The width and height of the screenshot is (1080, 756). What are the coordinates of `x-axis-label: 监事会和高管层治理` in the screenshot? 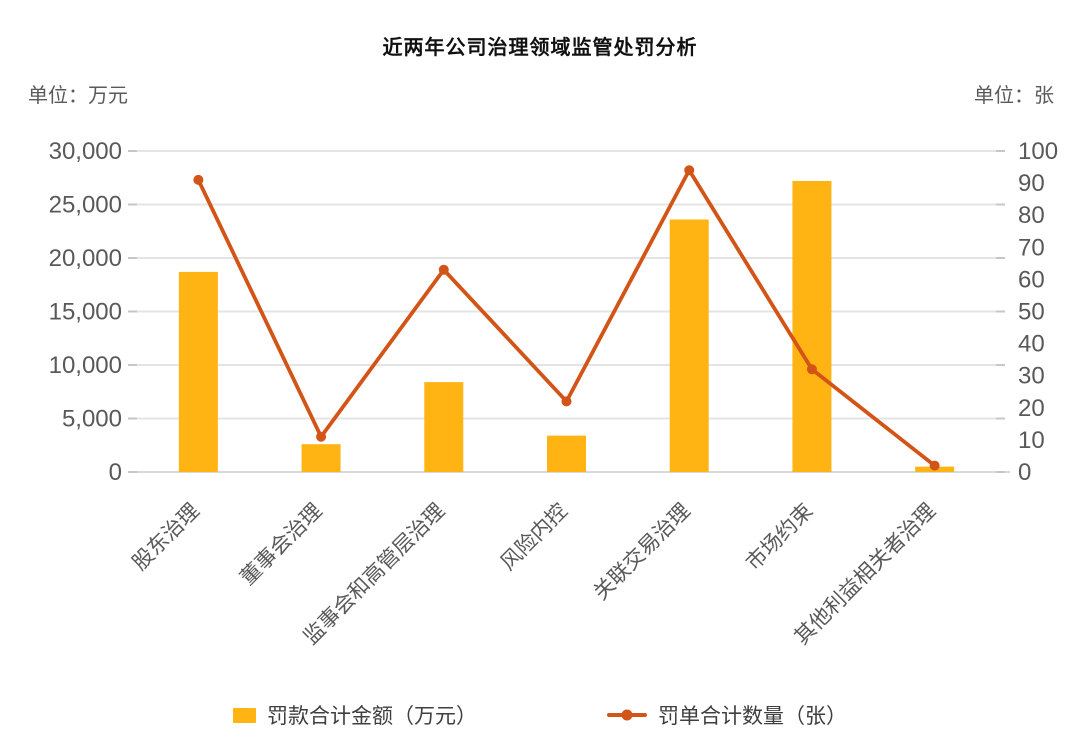 It's located at (374, 574).